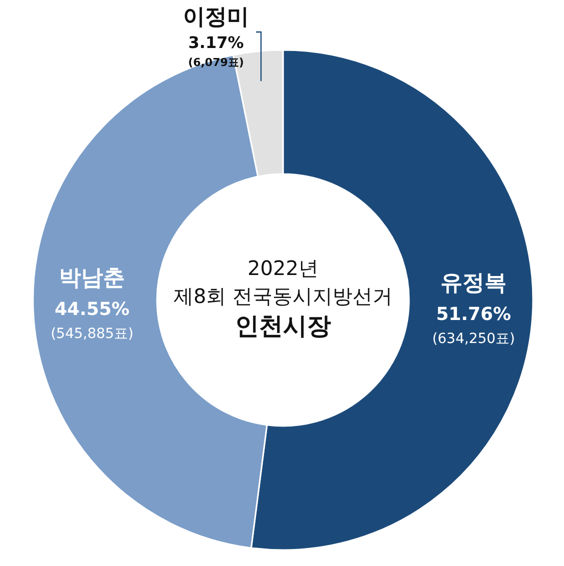 Image resolution: width=564 pixels, height=566 pixels. Describe the element at coordinates (283, 326) in the screenshot. I see `text: 인천시장` at that location.